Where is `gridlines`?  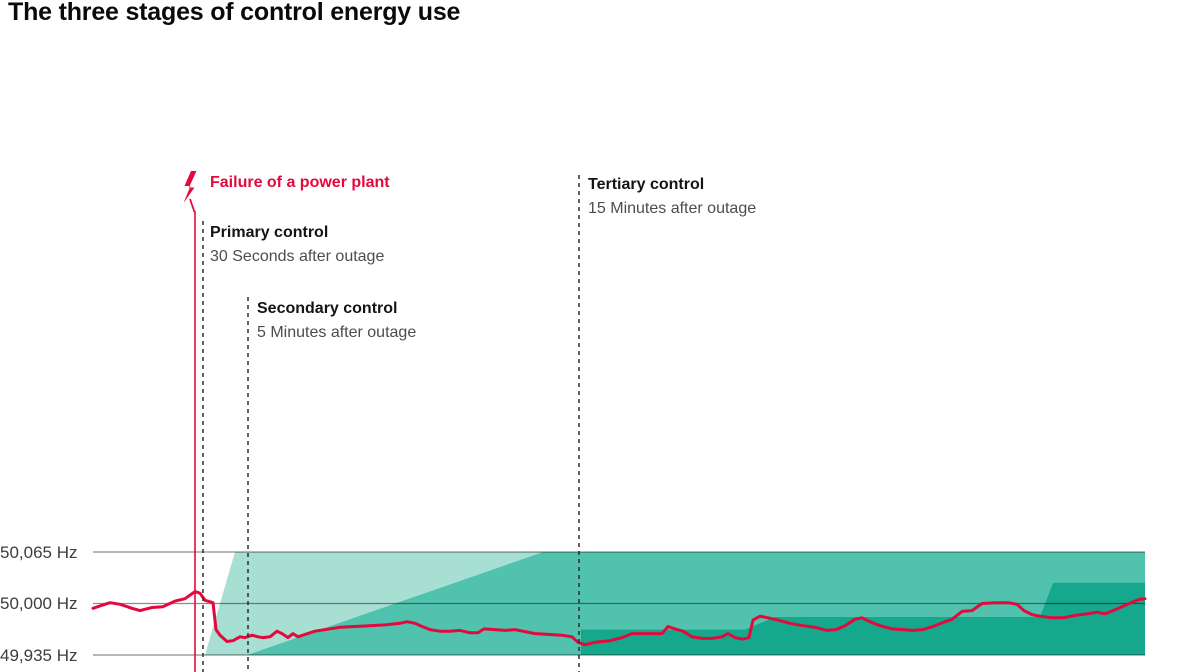
gridlines is located at coordinates (619, 603).